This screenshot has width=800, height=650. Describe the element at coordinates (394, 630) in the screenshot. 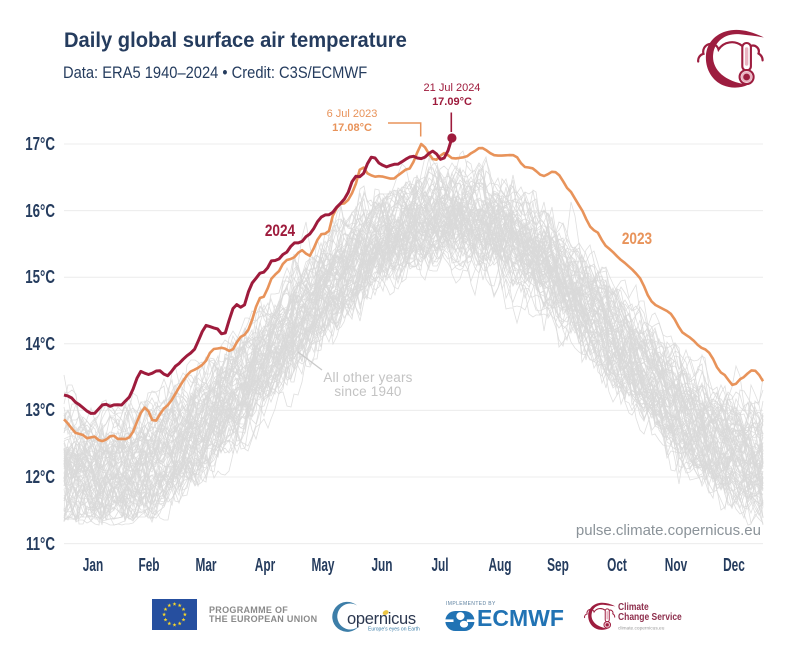

I see `svg-text: Europe's eyes on Earth` at that location.